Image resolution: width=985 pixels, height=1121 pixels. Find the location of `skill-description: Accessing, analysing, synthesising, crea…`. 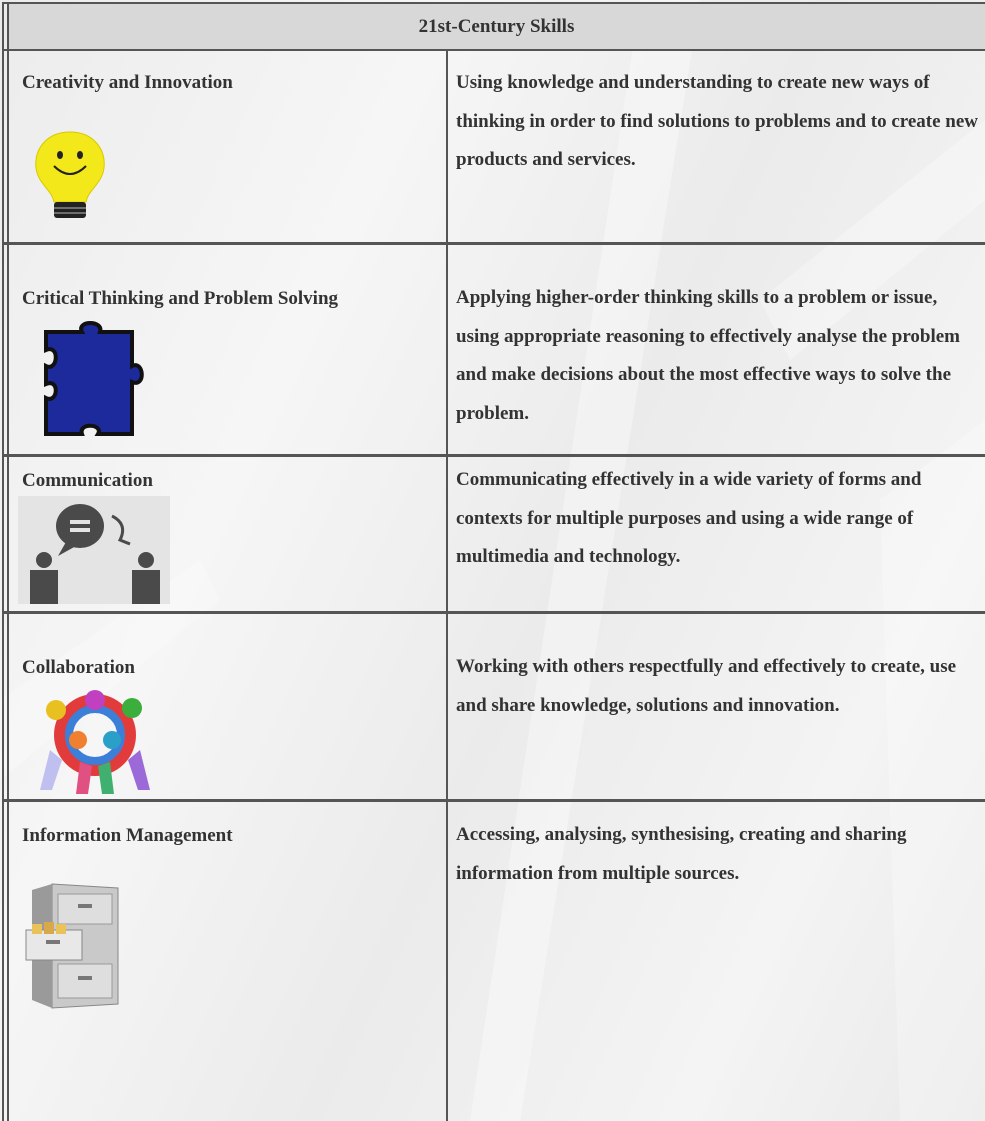

skill-description: Accessing, analysing, synthesising, crea… is located at coordinates (681, 854).